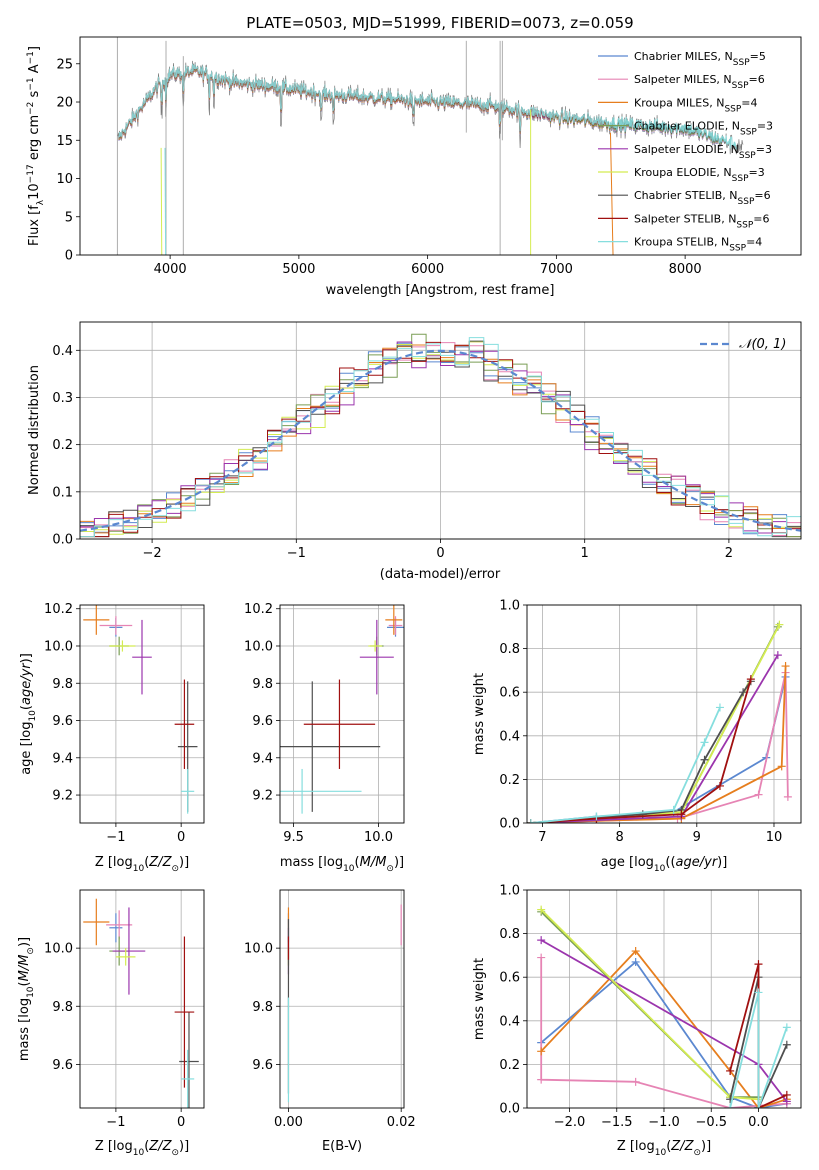 This screenshot has height=1170, width=819. I want to click on mass-vs-z-ylabel-part: ⊙, so click(31, 951).